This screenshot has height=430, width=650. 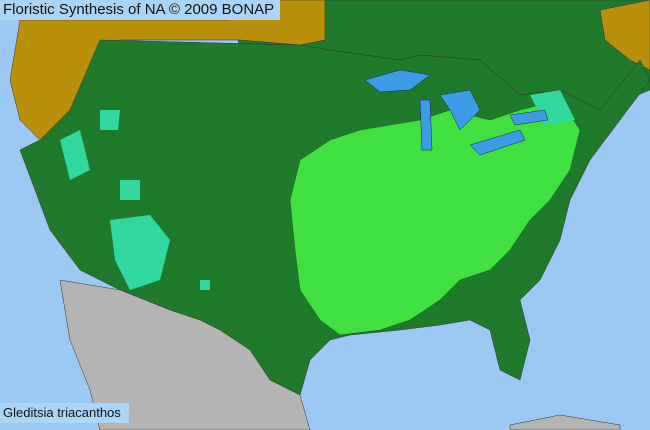 What do you see at coordinates (456, 112) in the screenshot?
I see `great-lakes` at bounding box center [456, 112].